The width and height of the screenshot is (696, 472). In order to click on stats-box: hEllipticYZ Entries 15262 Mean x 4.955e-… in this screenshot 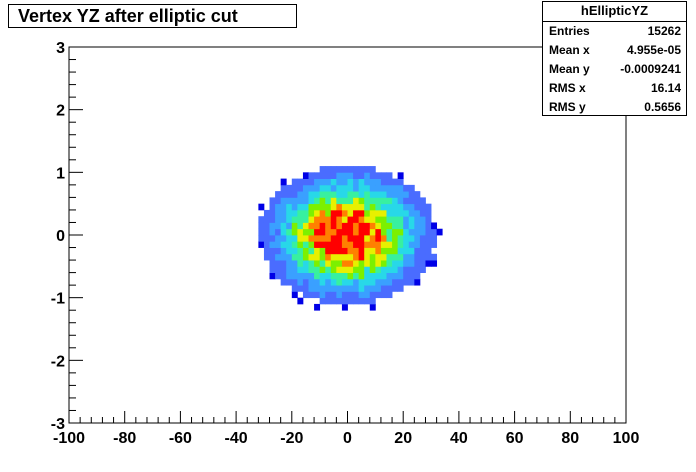, I will do `click(614, 58)`.